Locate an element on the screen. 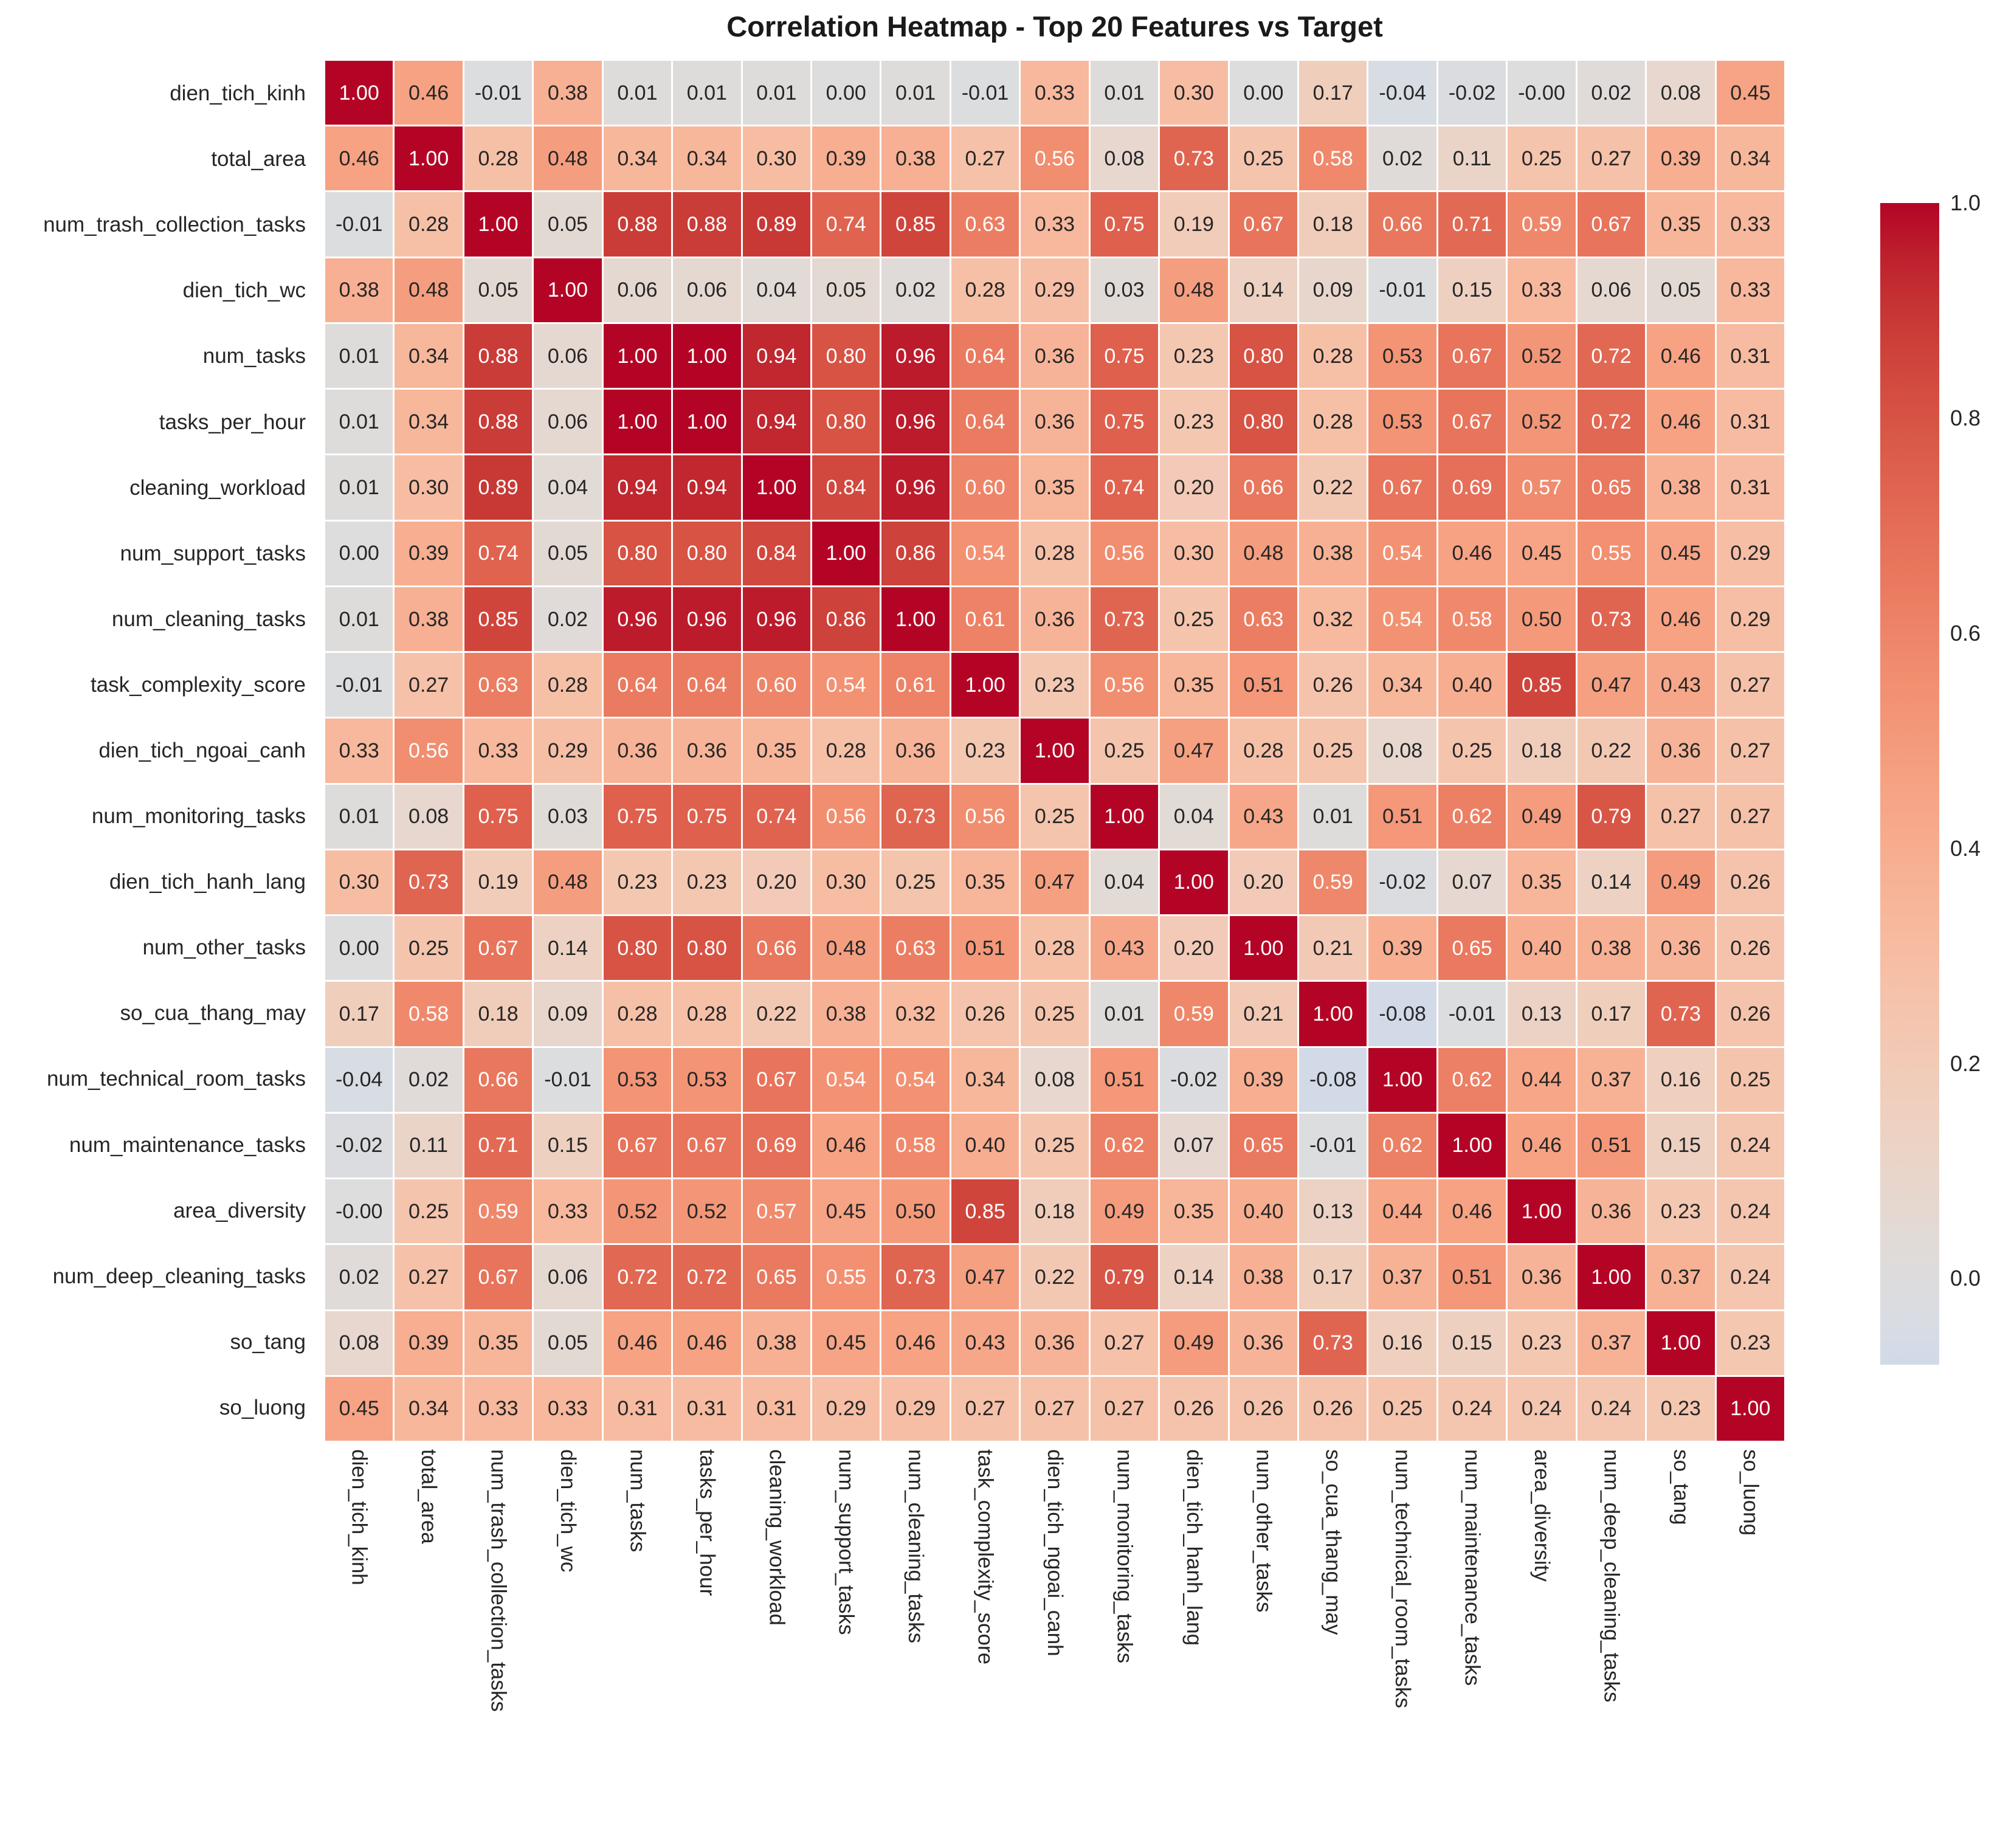 This screenshot has width=2000, height=1848. x-tick-label-text: so_tang is located at coordinates (1681, 1487).